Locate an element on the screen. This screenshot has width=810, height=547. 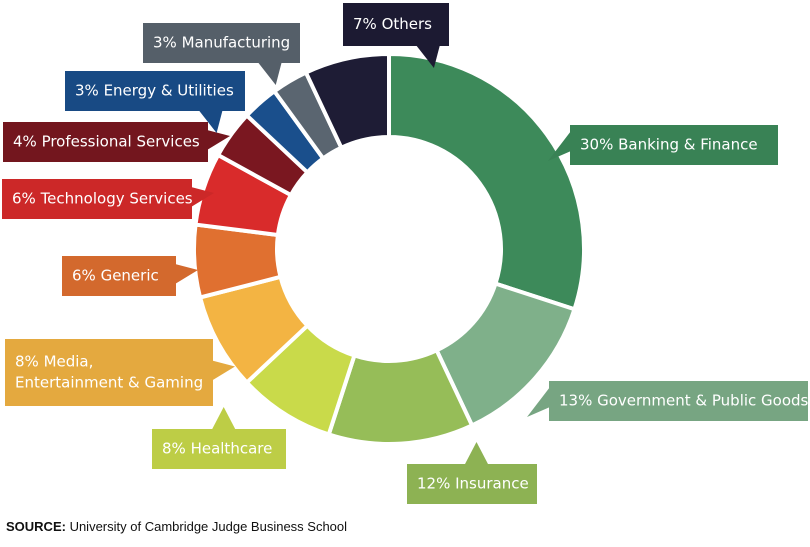
callout-technology-services: 6% Technology Services is located at coordinates (108, 199).